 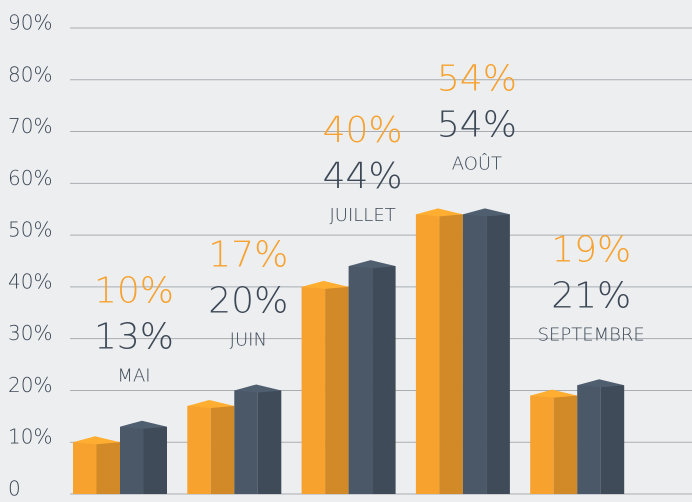 What do you see at coordinates (30, 385) in the screenshot?
I see `y-tick-label: 20%` at bounding box center [30, 385].